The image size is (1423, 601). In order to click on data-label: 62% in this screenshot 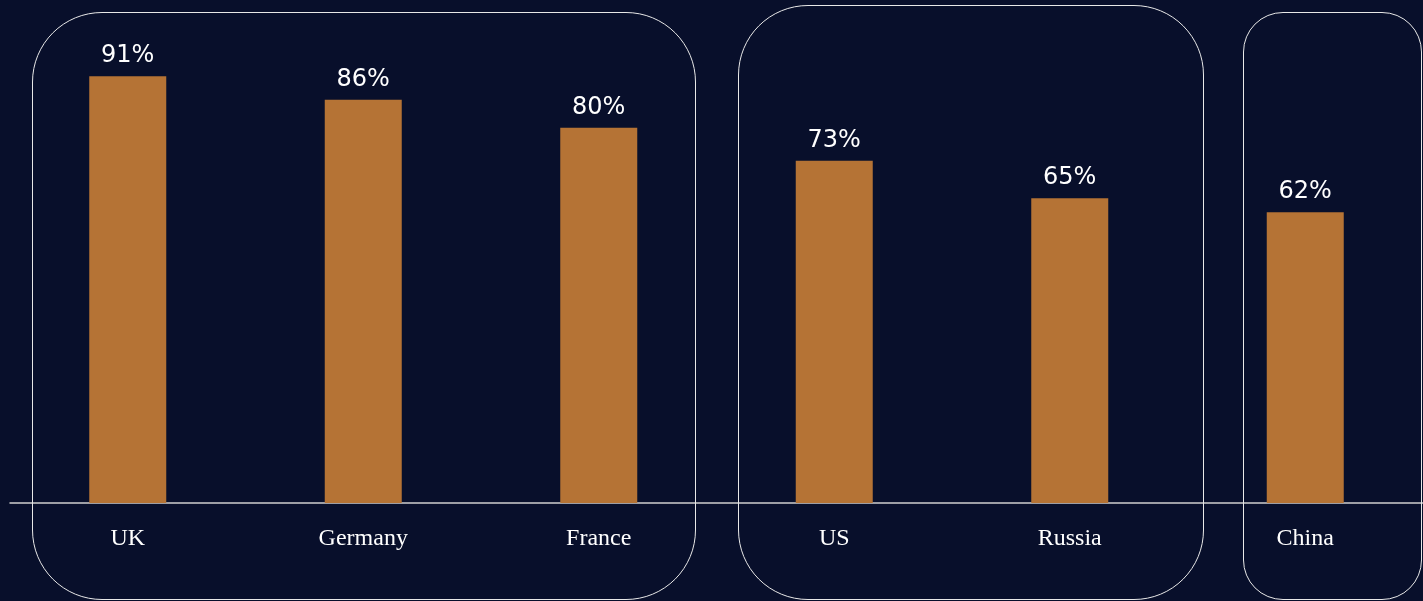, I will do `click(1305, 190)`.